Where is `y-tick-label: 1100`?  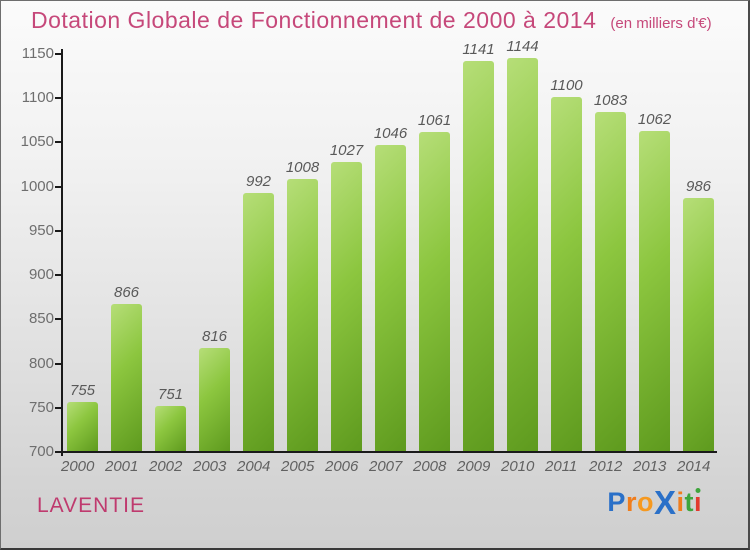 y-tick-label: 1100 is located at coordinates (37, 98).